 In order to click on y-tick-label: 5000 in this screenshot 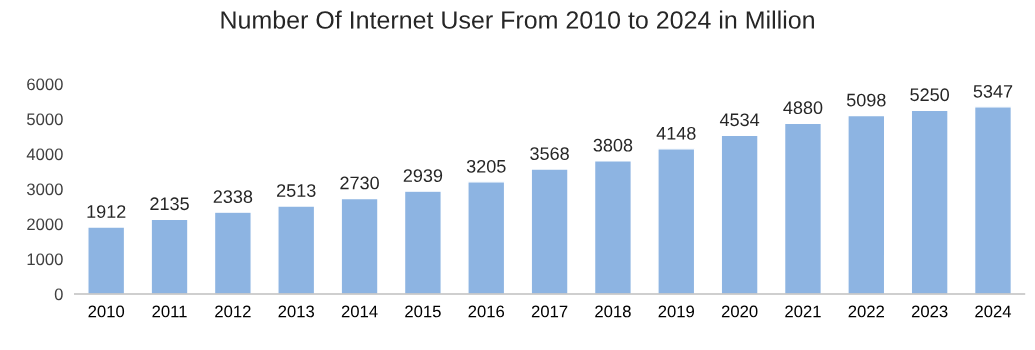, I will do `click(45, 119)`.